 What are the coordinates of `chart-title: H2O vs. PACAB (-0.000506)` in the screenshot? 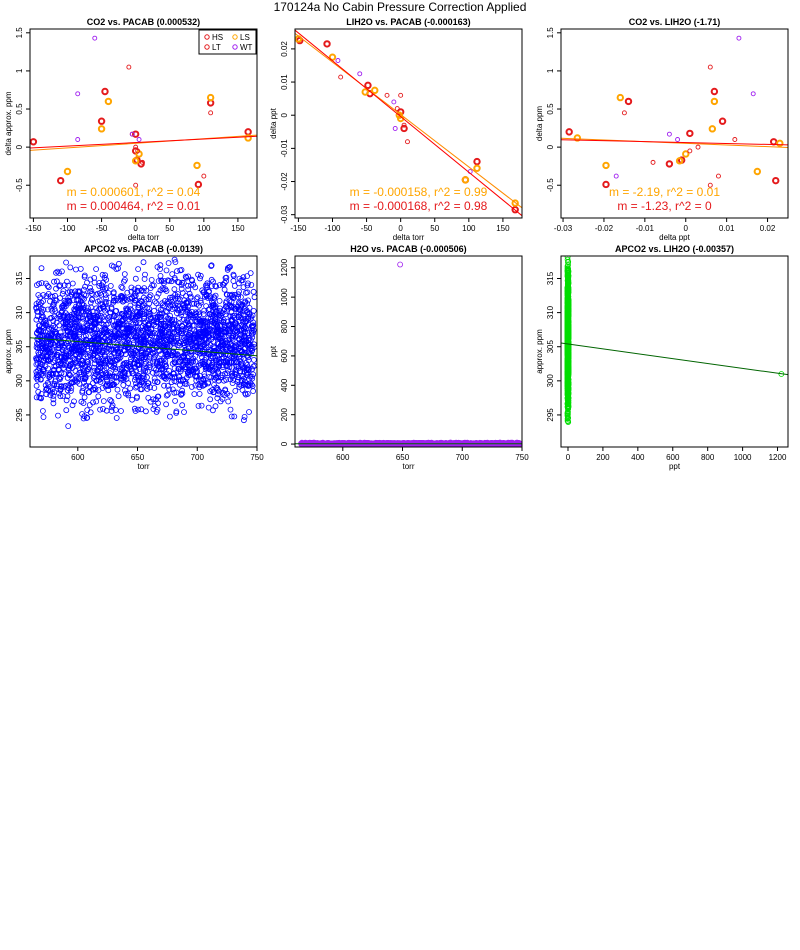 It's located at (408, 249).